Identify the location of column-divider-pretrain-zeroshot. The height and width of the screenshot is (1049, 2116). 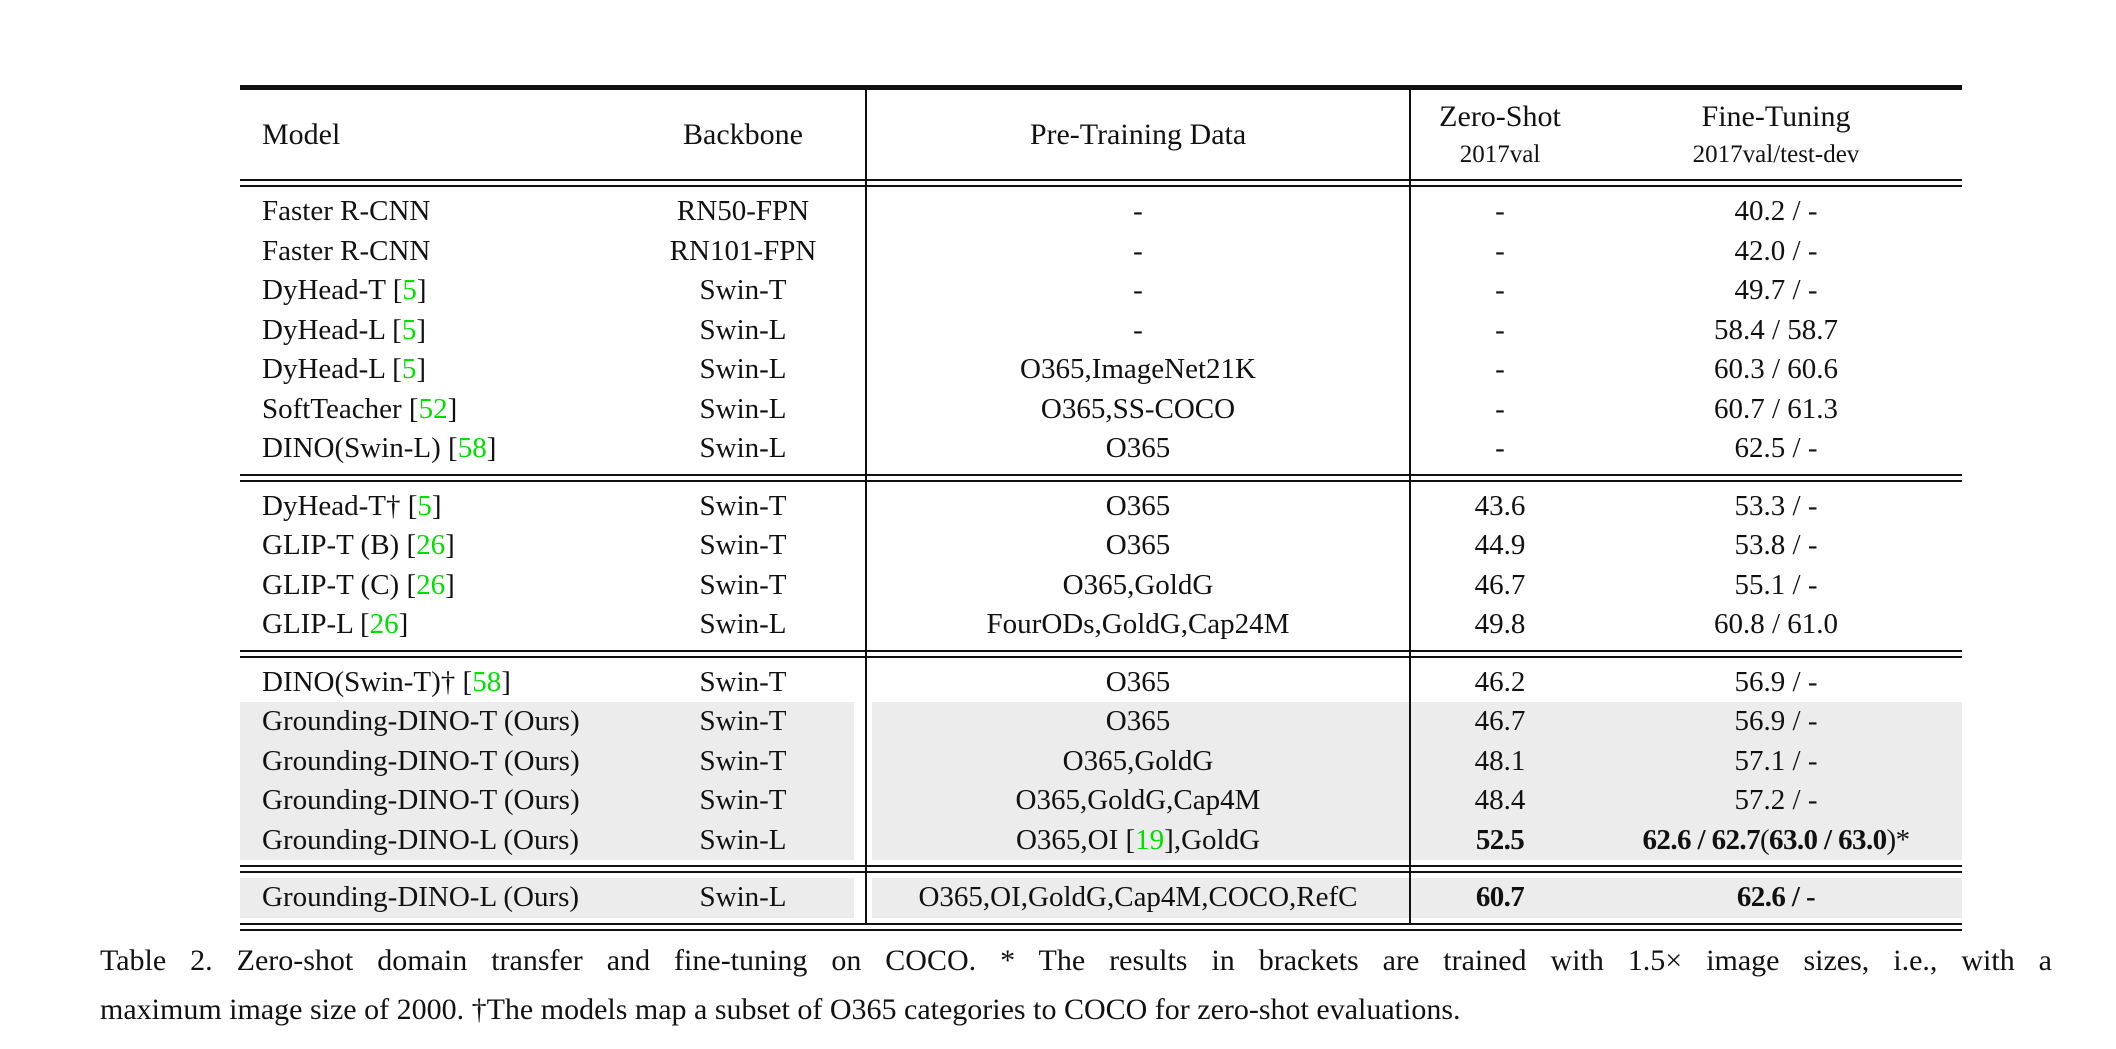
(1410, 506).